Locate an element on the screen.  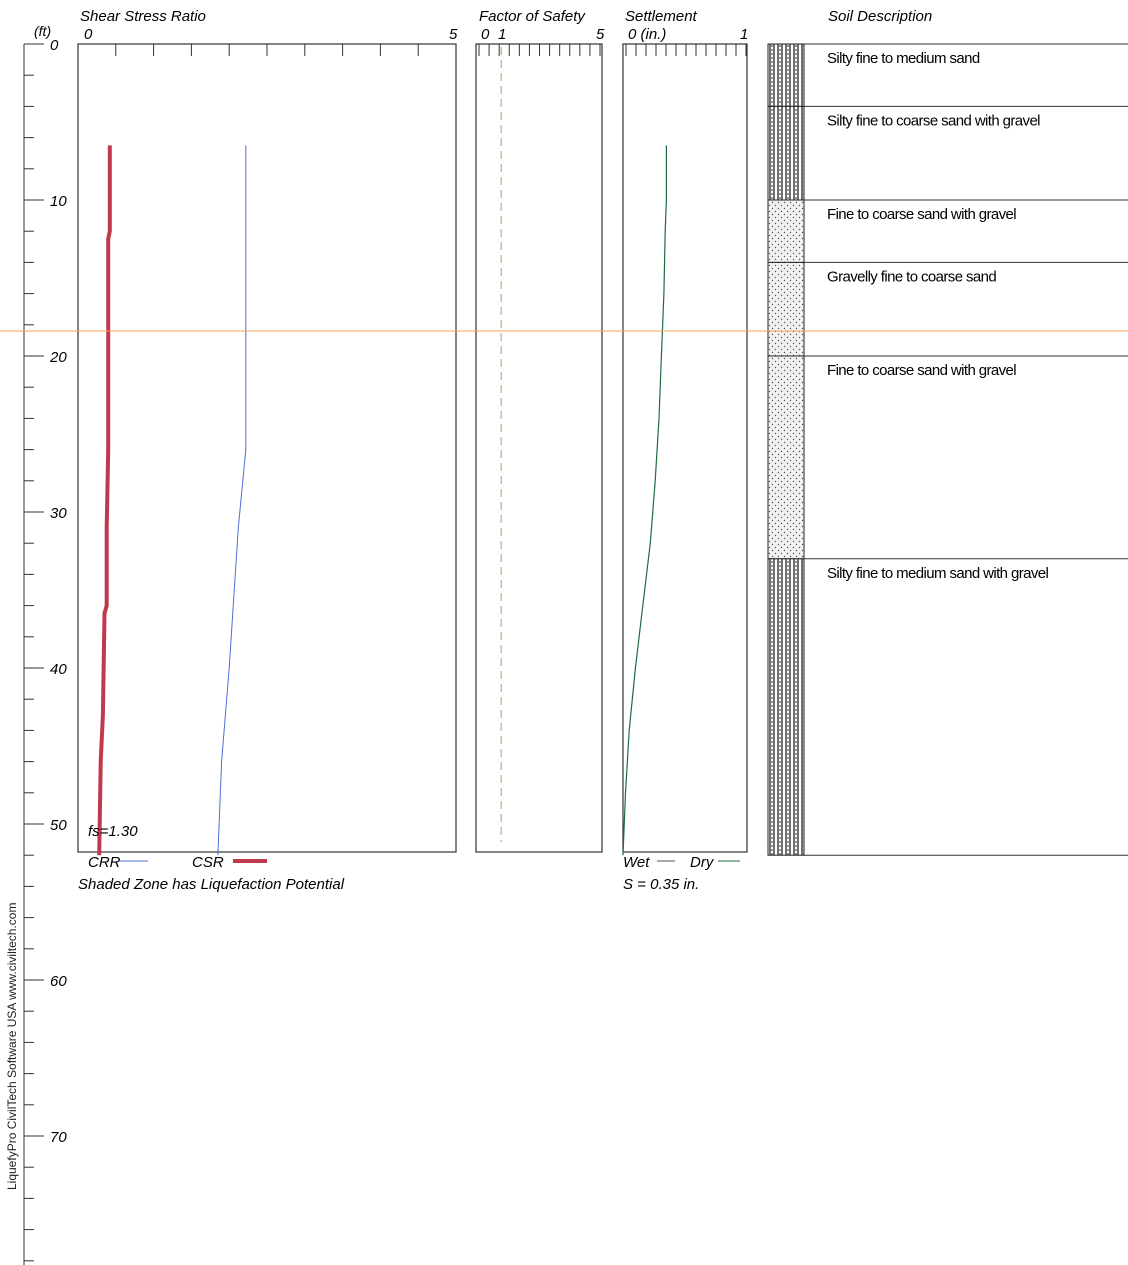
settlement-x-tick-label-0: 0 (in.) is located at coordinates (647, 34).